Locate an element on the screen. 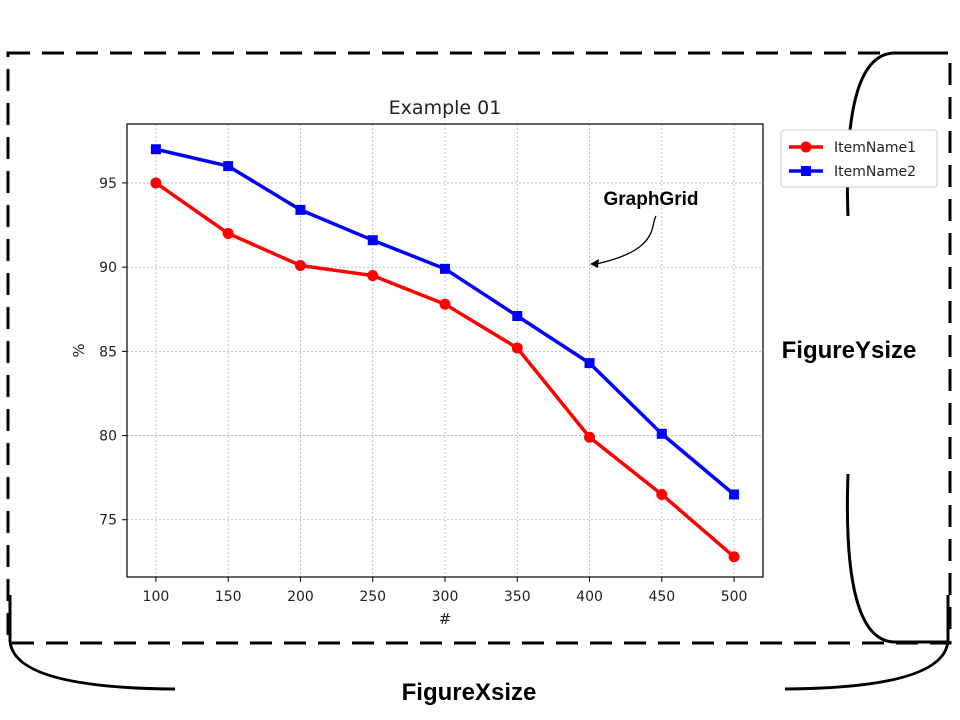 The image size is (960, 720). x-axis: 100 150 200 250 300 350 400 450 500 is located at coordinates (445, 591).